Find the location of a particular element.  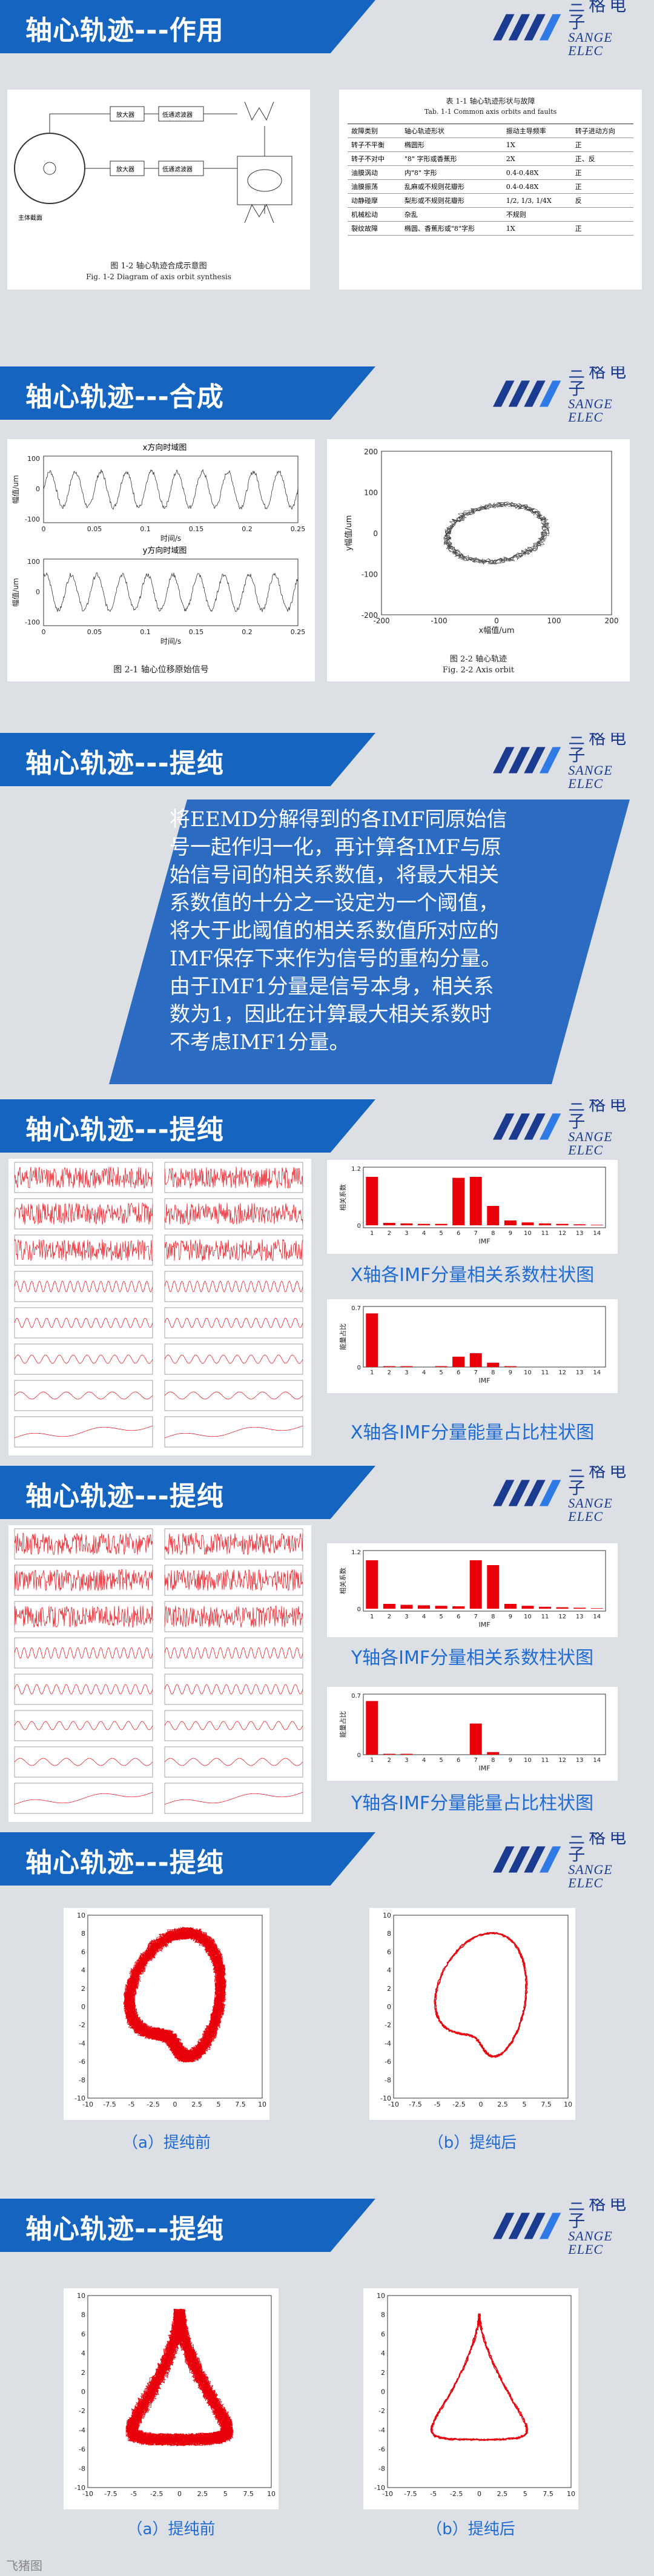

corr-chart-panel: 1 2 3 4 5 6 7 8 9 10 11 12 13 14 1.2 0 IMF 相关系数 is located at coordinates (472, 1590).